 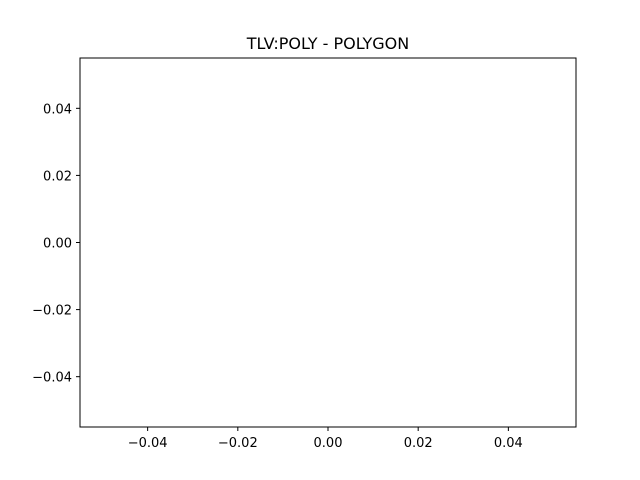 What do you see at coordinates (52, 378) in the screenshot?
I see `y-tick-label: −0.04` at bounding box center [52, 378].